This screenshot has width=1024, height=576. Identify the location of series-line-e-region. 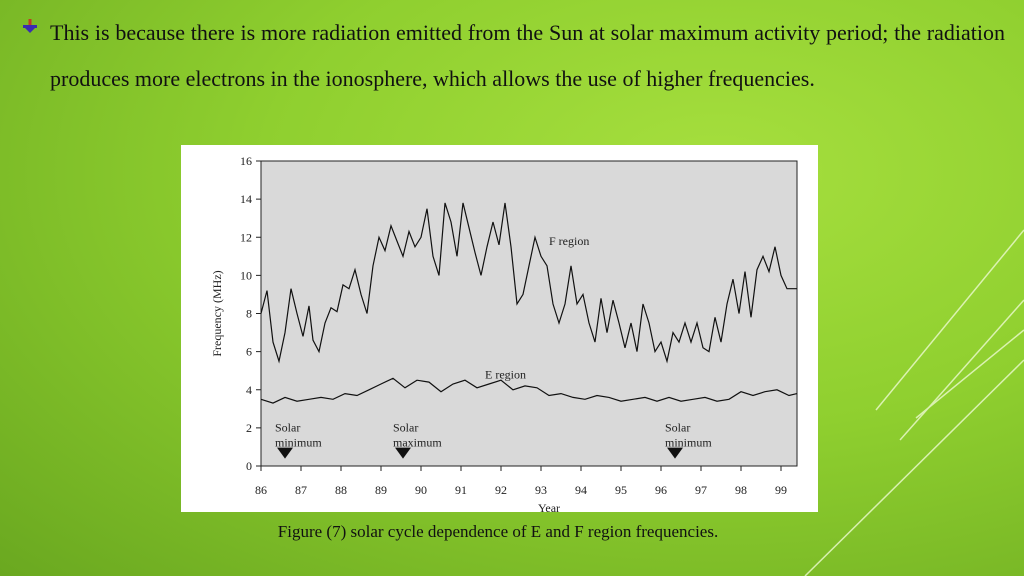
(529, 390).